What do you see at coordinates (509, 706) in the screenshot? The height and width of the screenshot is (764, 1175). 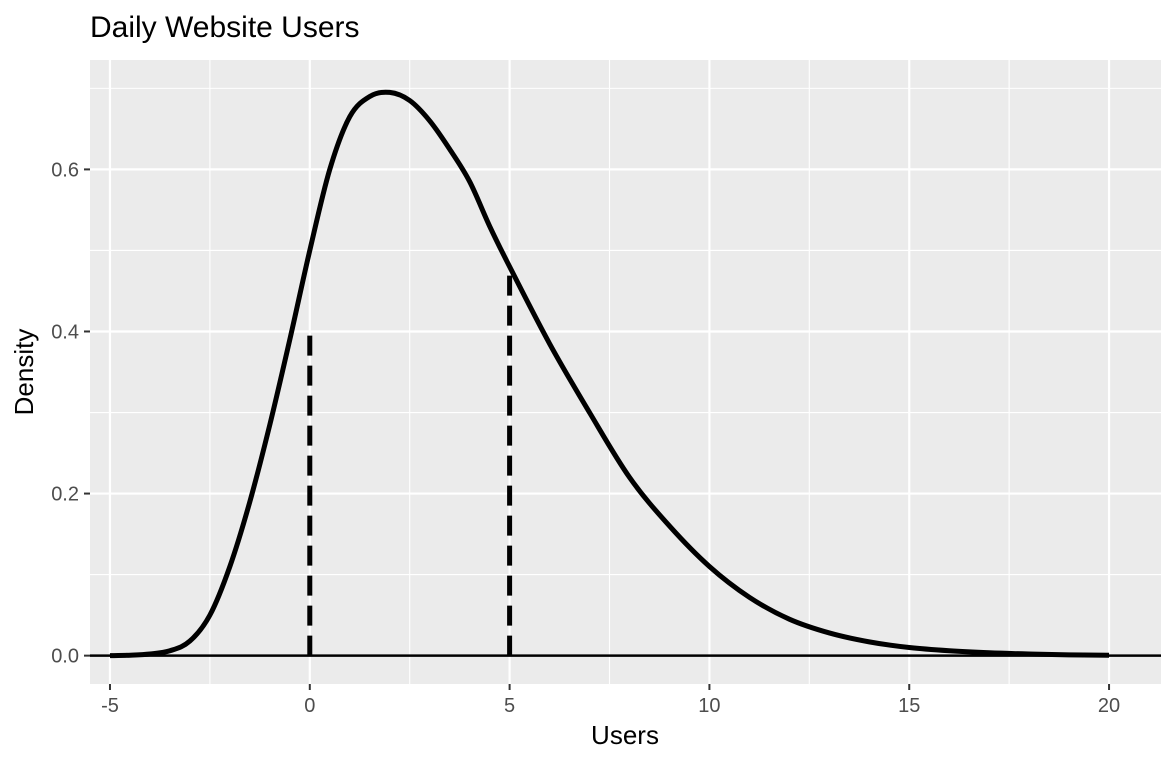 I see `x-tick-label: 5` at bounding box center [509, 706].